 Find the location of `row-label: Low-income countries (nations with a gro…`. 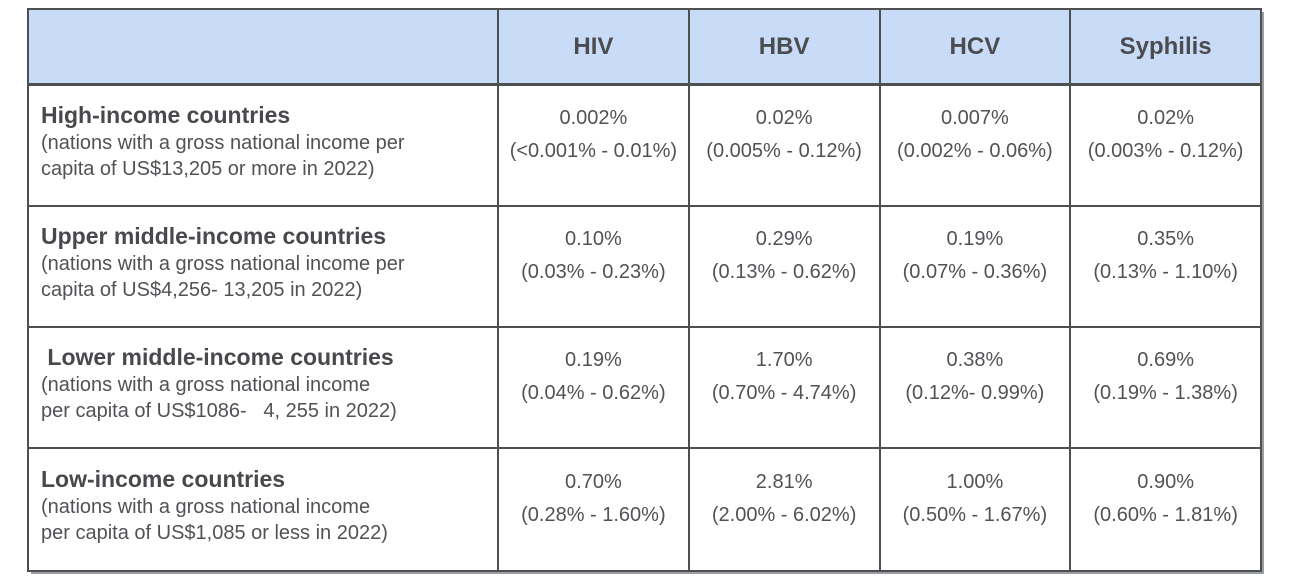

row-label: Low-income countries (nations with a gro… is located at coordinates (263, 509).